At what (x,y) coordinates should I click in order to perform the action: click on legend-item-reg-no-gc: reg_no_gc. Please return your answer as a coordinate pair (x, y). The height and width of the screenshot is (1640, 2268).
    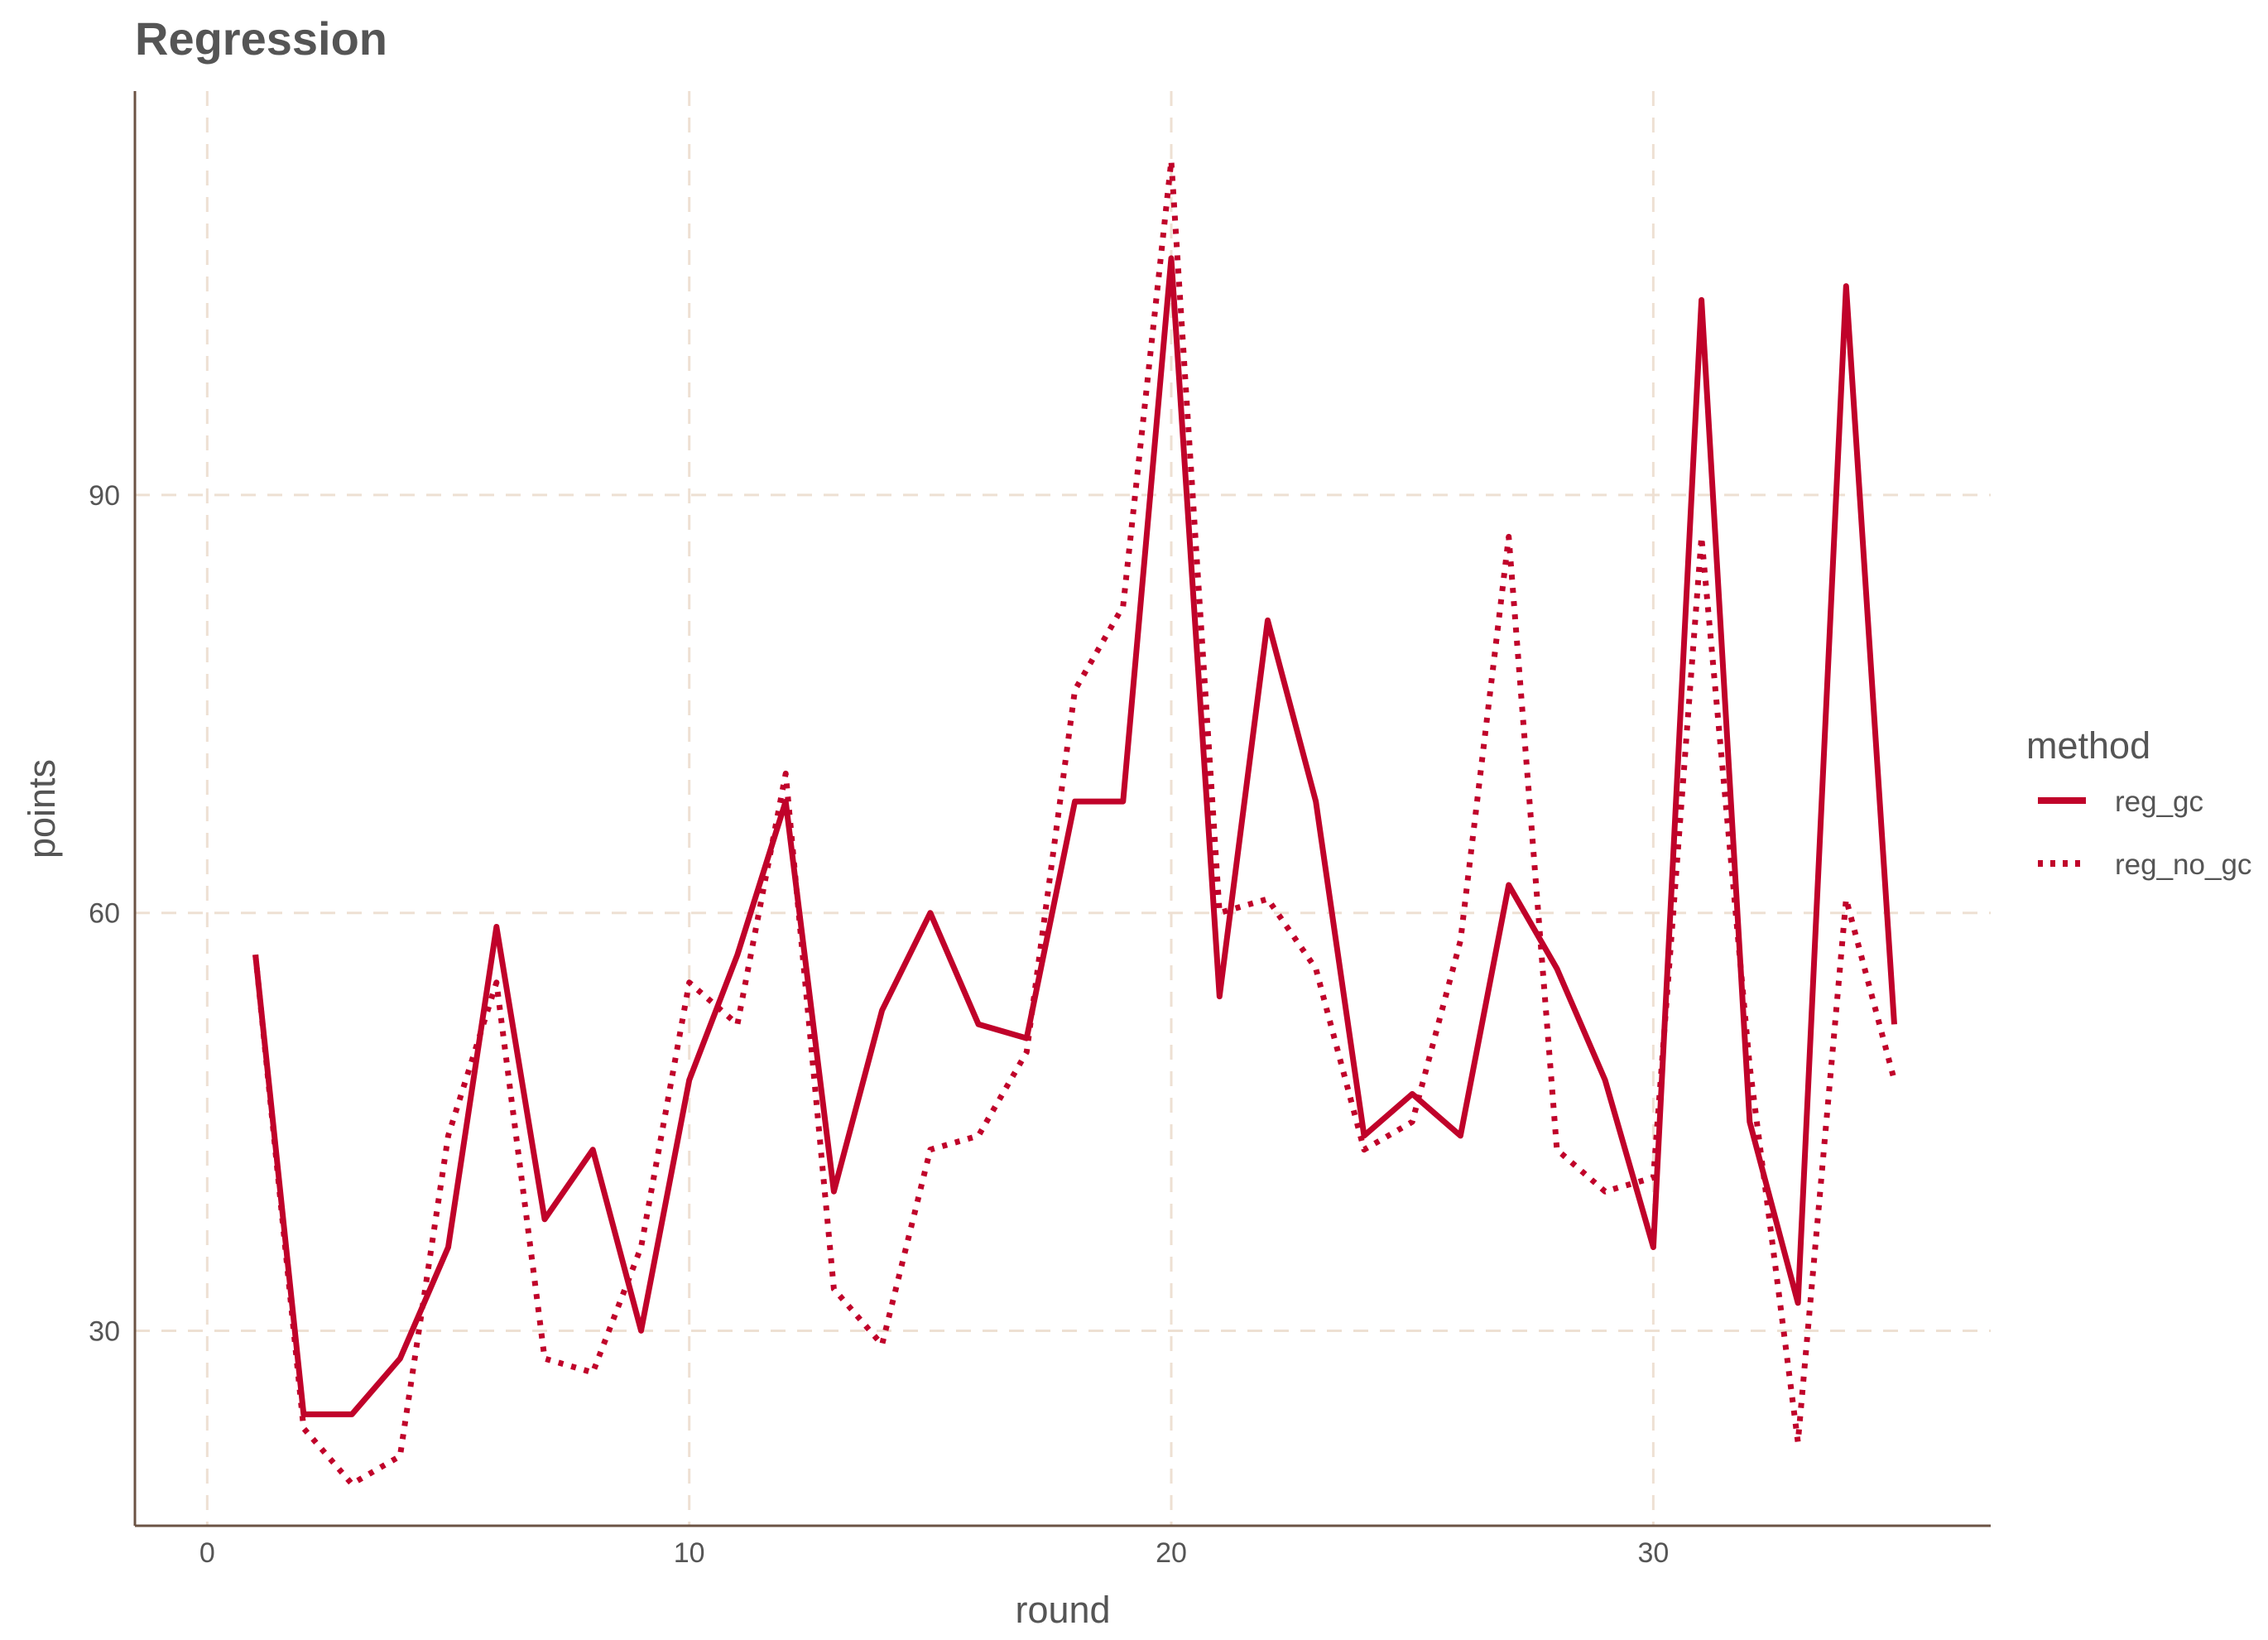
    Looking at the image, I should click on (2144, 865).